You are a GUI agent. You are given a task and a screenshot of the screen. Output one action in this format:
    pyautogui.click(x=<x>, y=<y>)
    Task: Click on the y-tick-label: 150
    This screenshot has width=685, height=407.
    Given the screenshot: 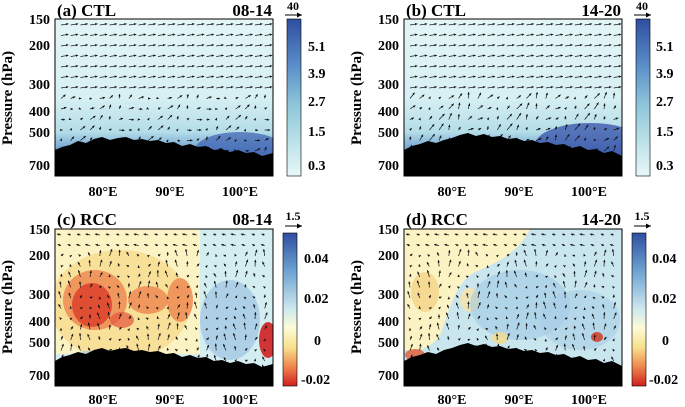 What is the action you would take?
    pyautogui.click(x=388, y=20)
    